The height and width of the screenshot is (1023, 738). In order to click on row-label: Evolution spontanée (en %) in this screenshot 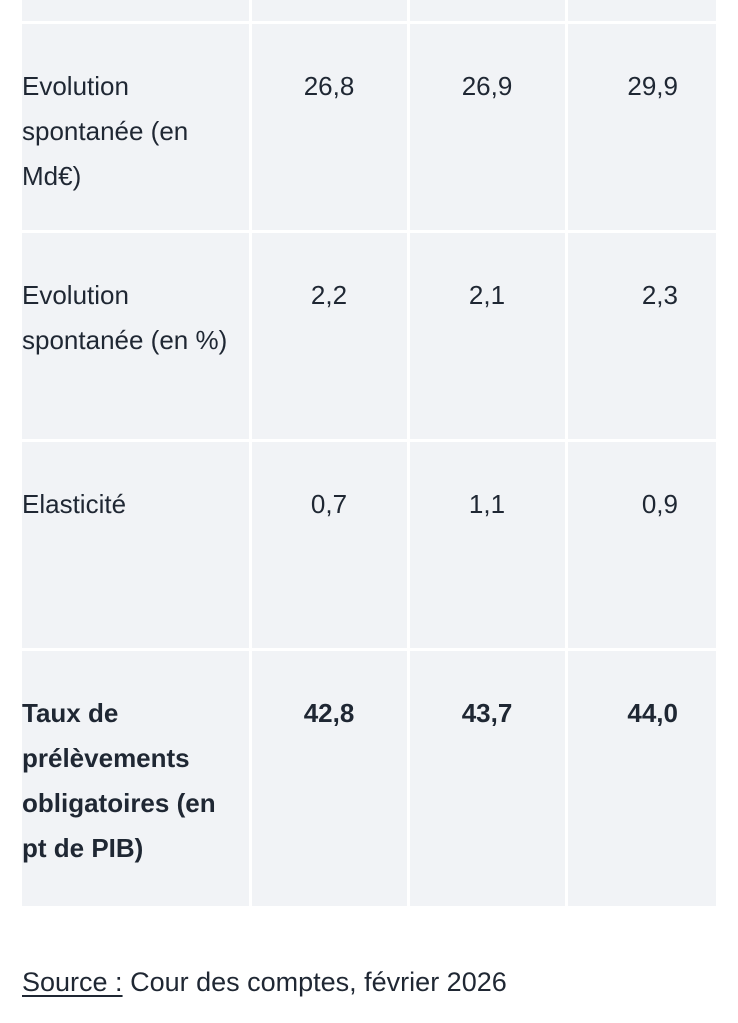, I will do `click(136, 335)`.